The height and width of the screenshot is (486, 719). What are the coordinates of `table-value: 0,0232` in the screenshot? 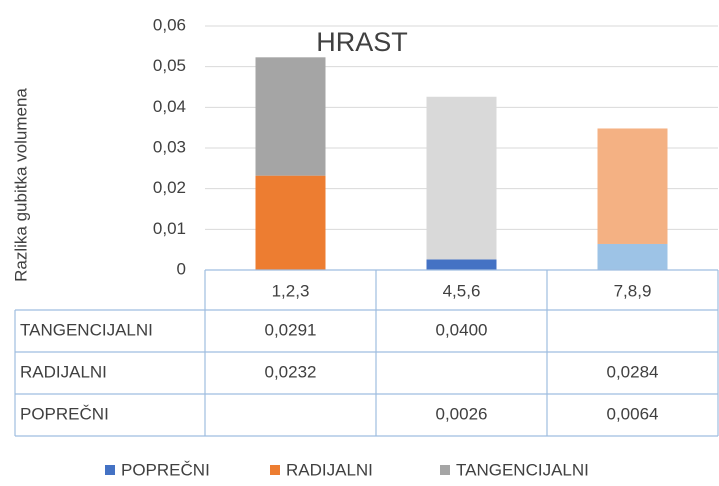 It's located at (291, 371).